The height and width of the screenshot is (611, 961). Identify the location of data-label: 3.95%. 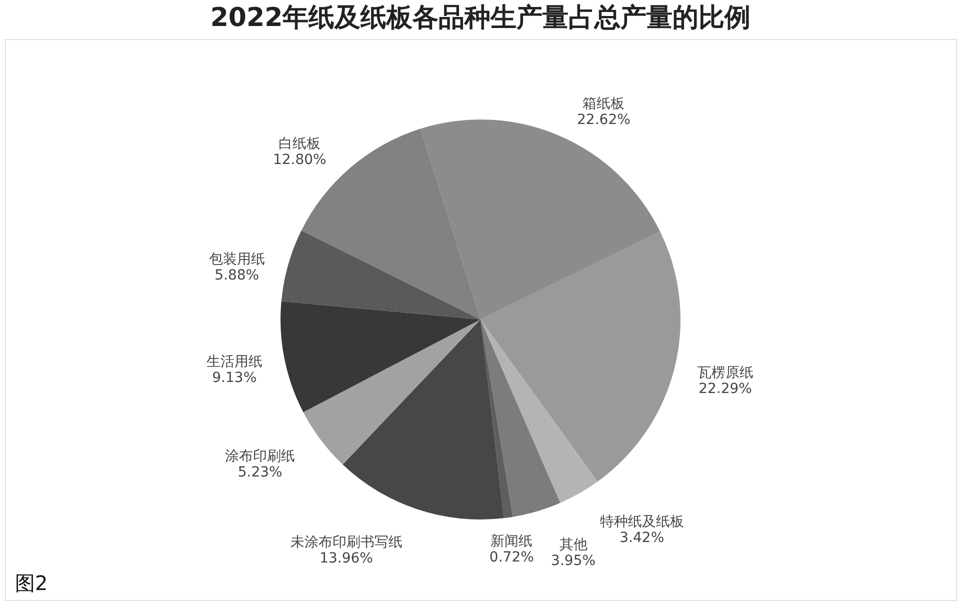
(573, 561).